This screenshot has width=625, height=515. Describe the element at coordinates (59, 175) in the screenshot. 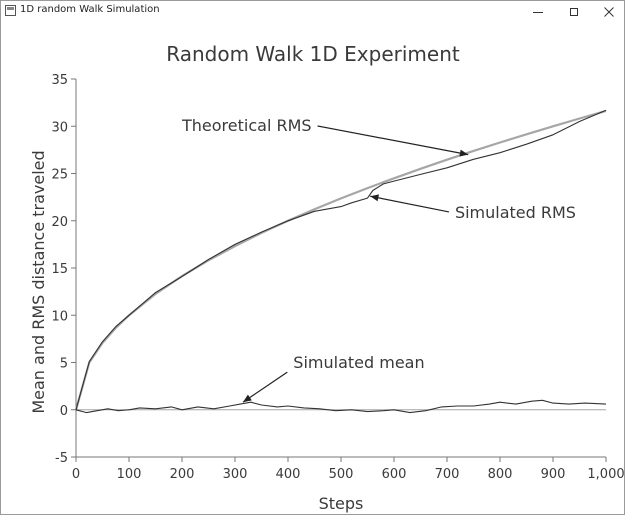

I see `y-tick-label: 25` at that location.